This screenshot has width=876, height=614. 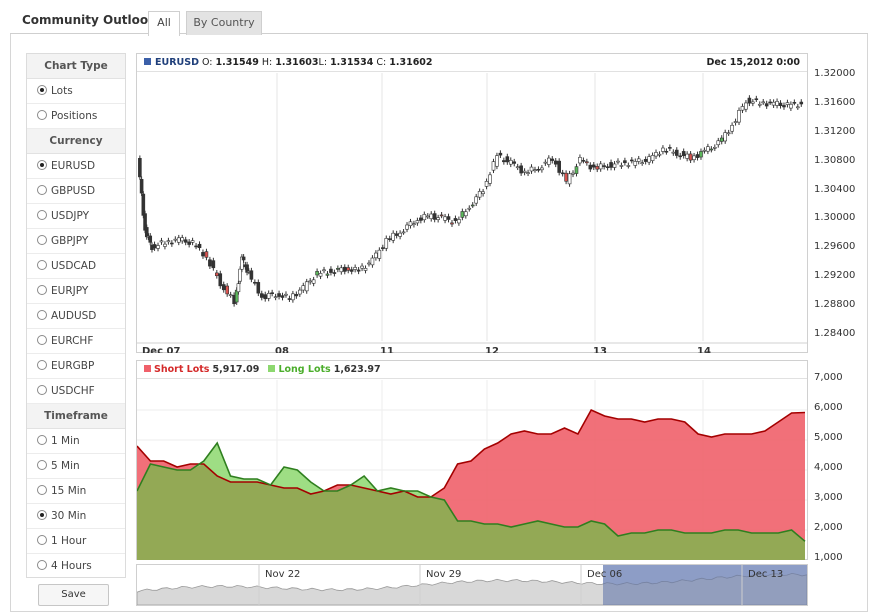 I want to click on currency-option-eurgbp: EURGBP, so click(x=76, y=366).